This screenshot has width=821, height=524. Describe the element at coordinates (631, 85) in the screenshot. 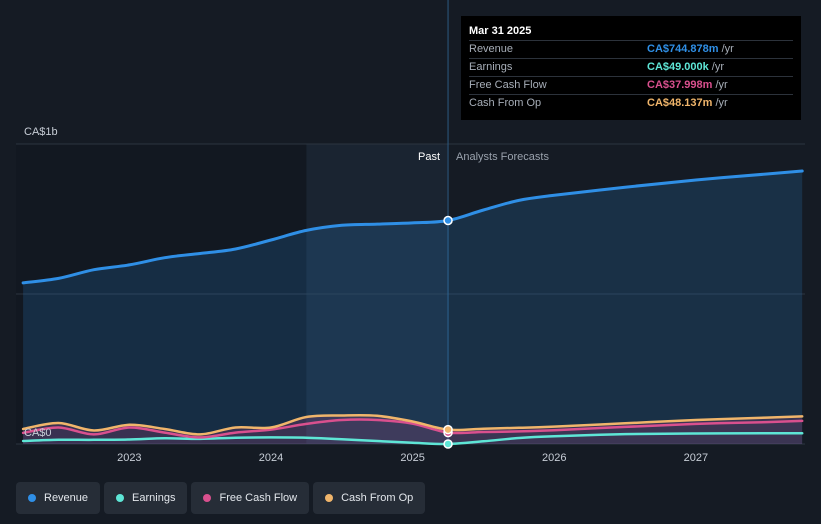

I see `tooltip-row: Free Cash Flow CA$37.998m/yr` at that location.